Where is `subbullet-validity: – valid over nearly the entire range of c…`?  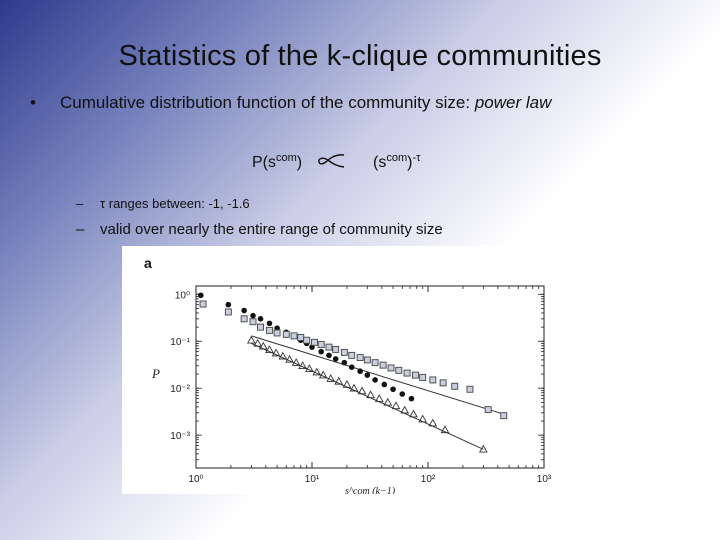
subbullet-validity: – valid over nearly the entire range of c… is located at coordinates (259, 229).